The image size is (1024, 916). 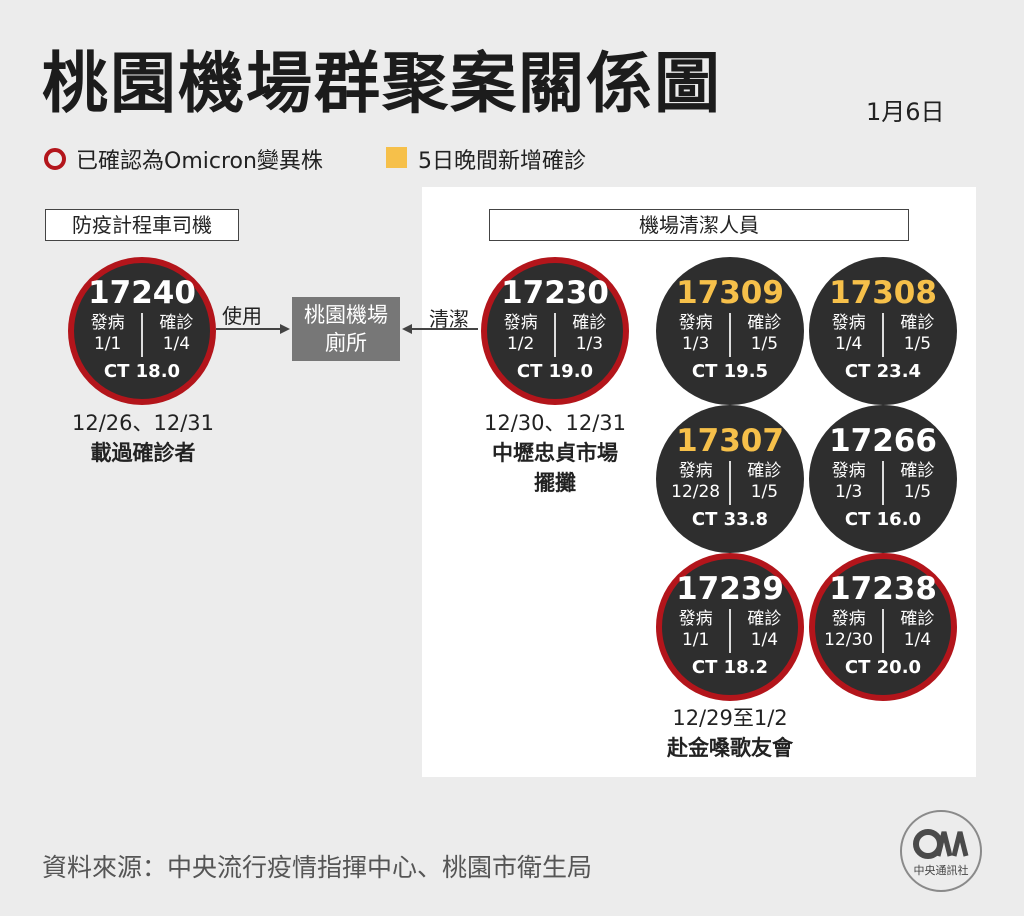 I want to click on cleaner-desc-line2: 擺攤, so click(x=555, y=483).